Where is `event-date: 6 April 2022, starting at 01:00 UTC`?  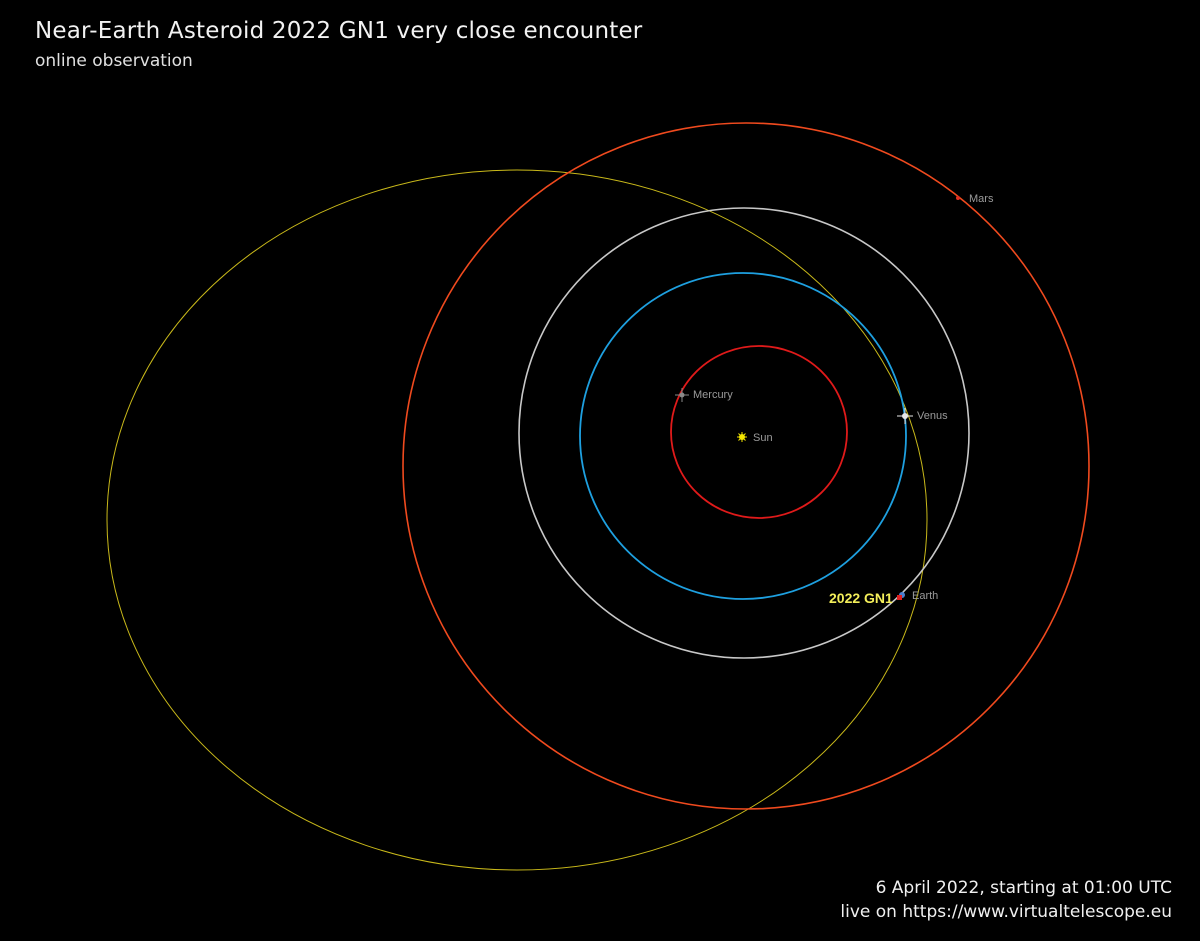 event-date: 6 April 2022, starting at 01:00 UTC is located at coordinates (1023, 888).